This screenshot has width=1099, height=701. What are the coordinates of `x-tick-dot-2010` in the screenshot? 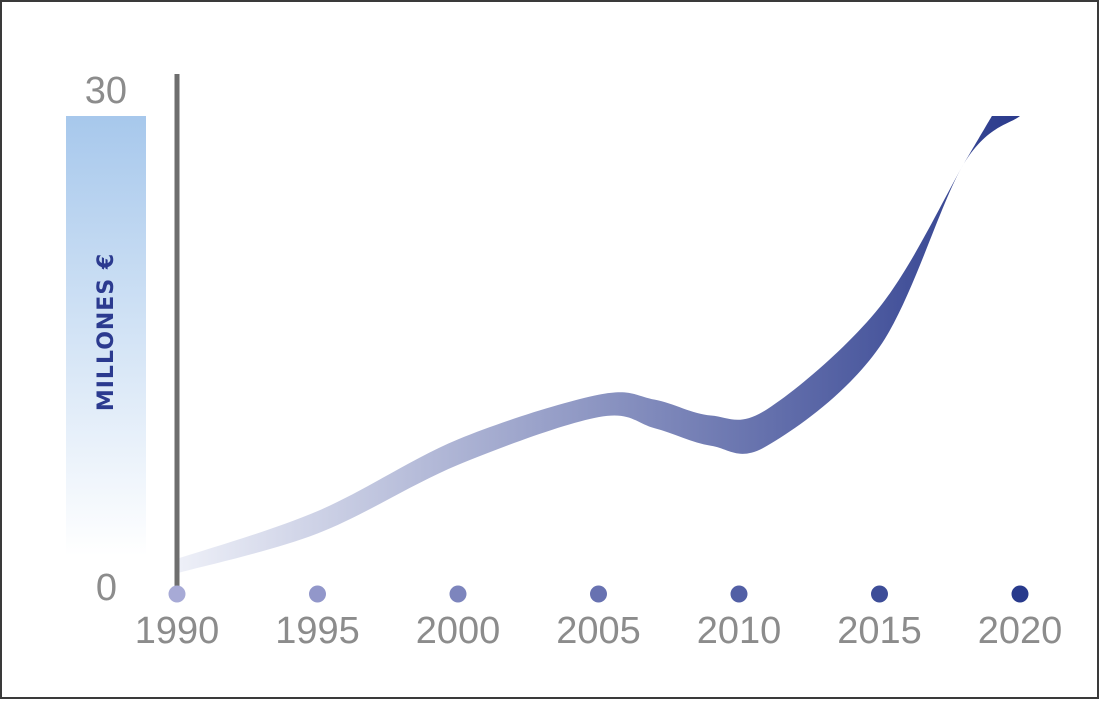 It's located at (739, 594).